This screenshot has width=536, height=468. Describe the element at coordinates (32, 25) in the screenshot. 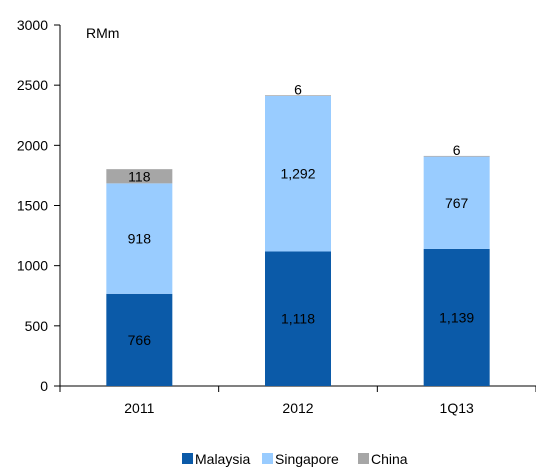

I see `y-tick-label: 3000` at that location.